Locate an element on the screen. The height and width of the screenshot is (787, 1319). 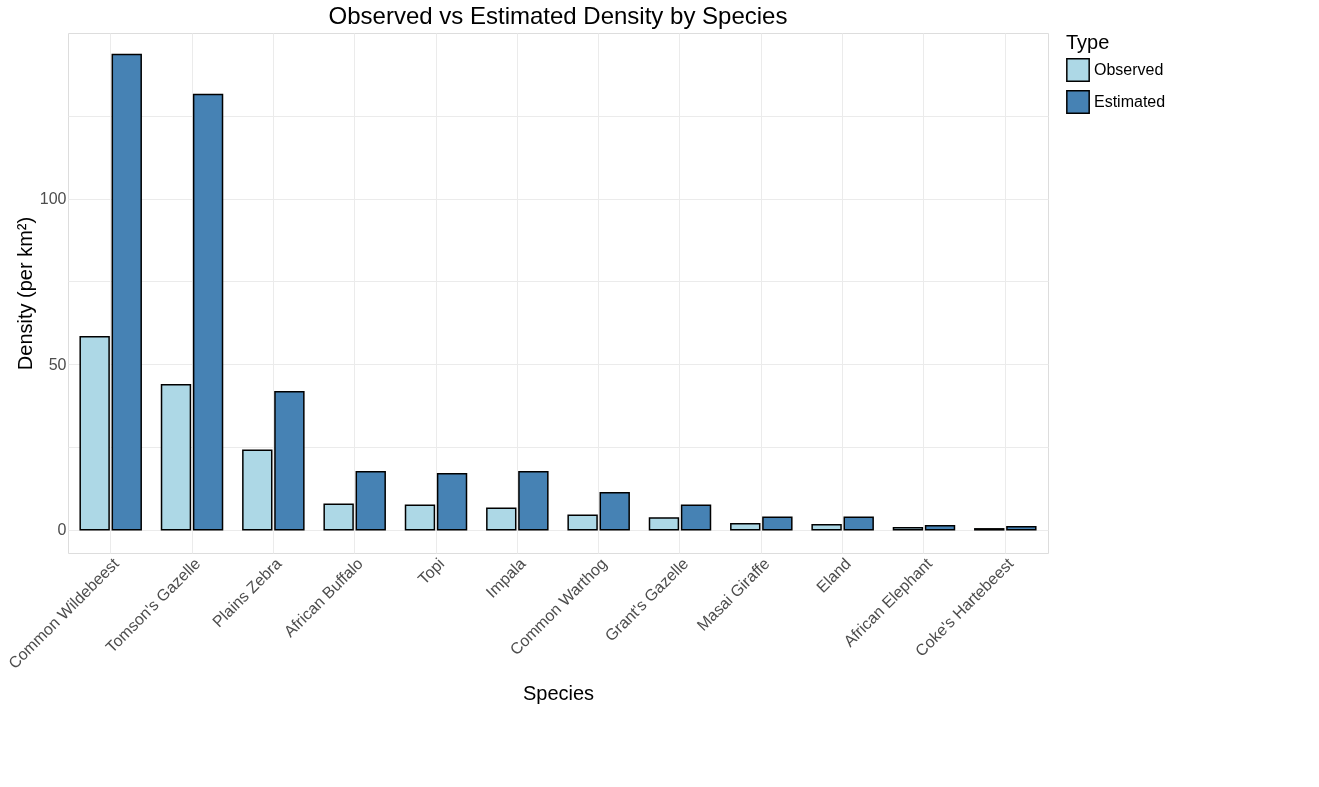
legend-label: Estimated is located at coordinates (1130, 101).